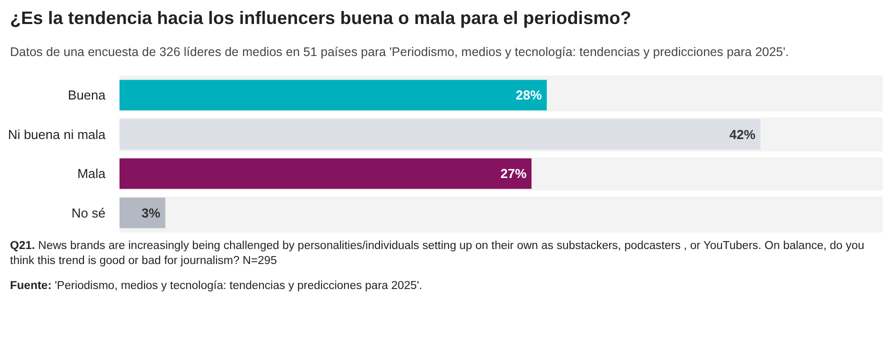 This screenshot has width=888, height=337. What do you see at coordinates (89, 212) in the screenshot?
I see `y-tick-label: No sé` at bounding box center [89, 212].